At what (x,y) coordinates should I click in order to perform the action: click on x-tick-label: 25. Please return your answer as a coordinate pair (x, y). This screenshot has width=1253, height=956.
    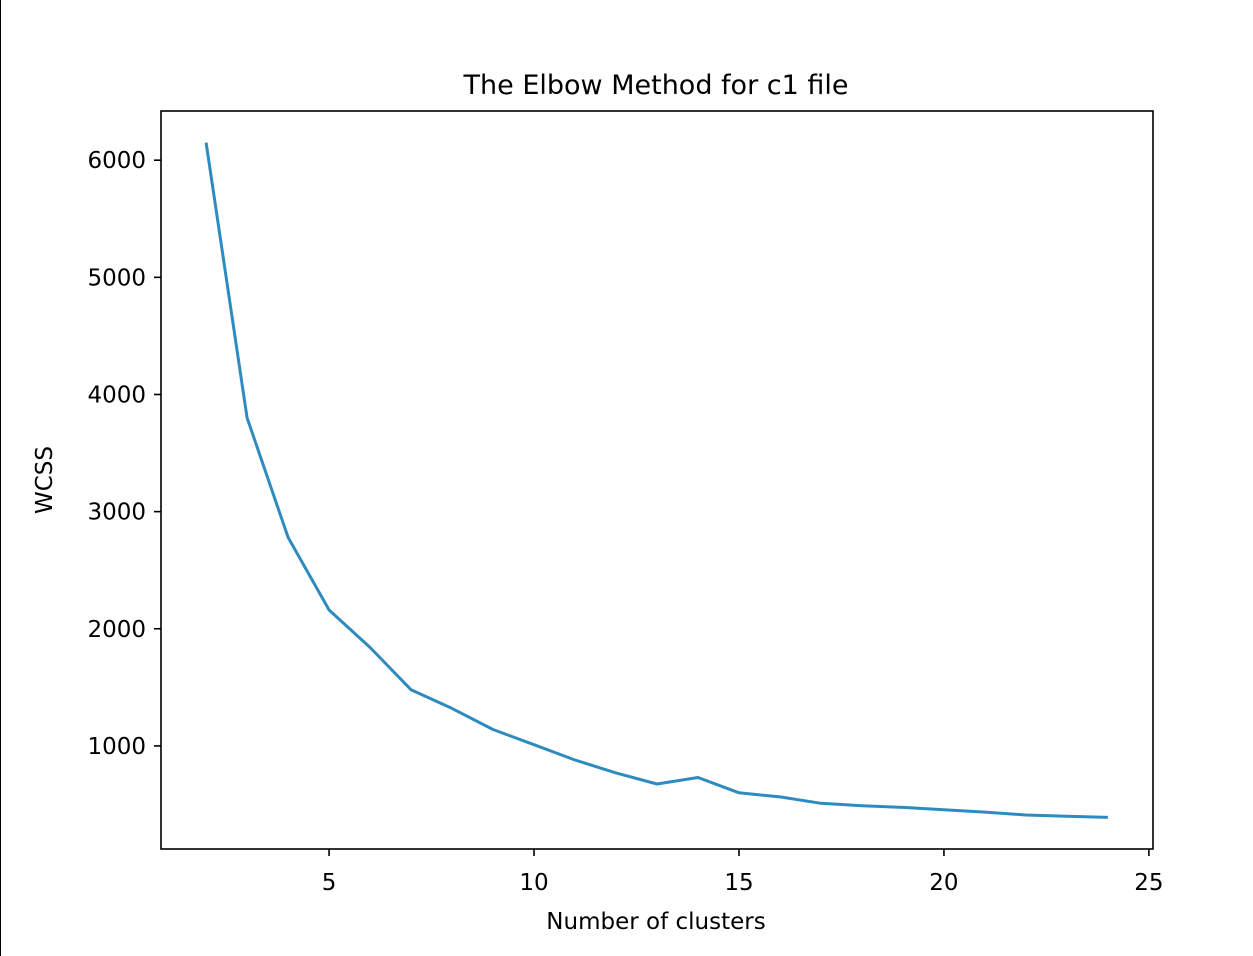
    Looking at the image, I should click on (1148, 883).